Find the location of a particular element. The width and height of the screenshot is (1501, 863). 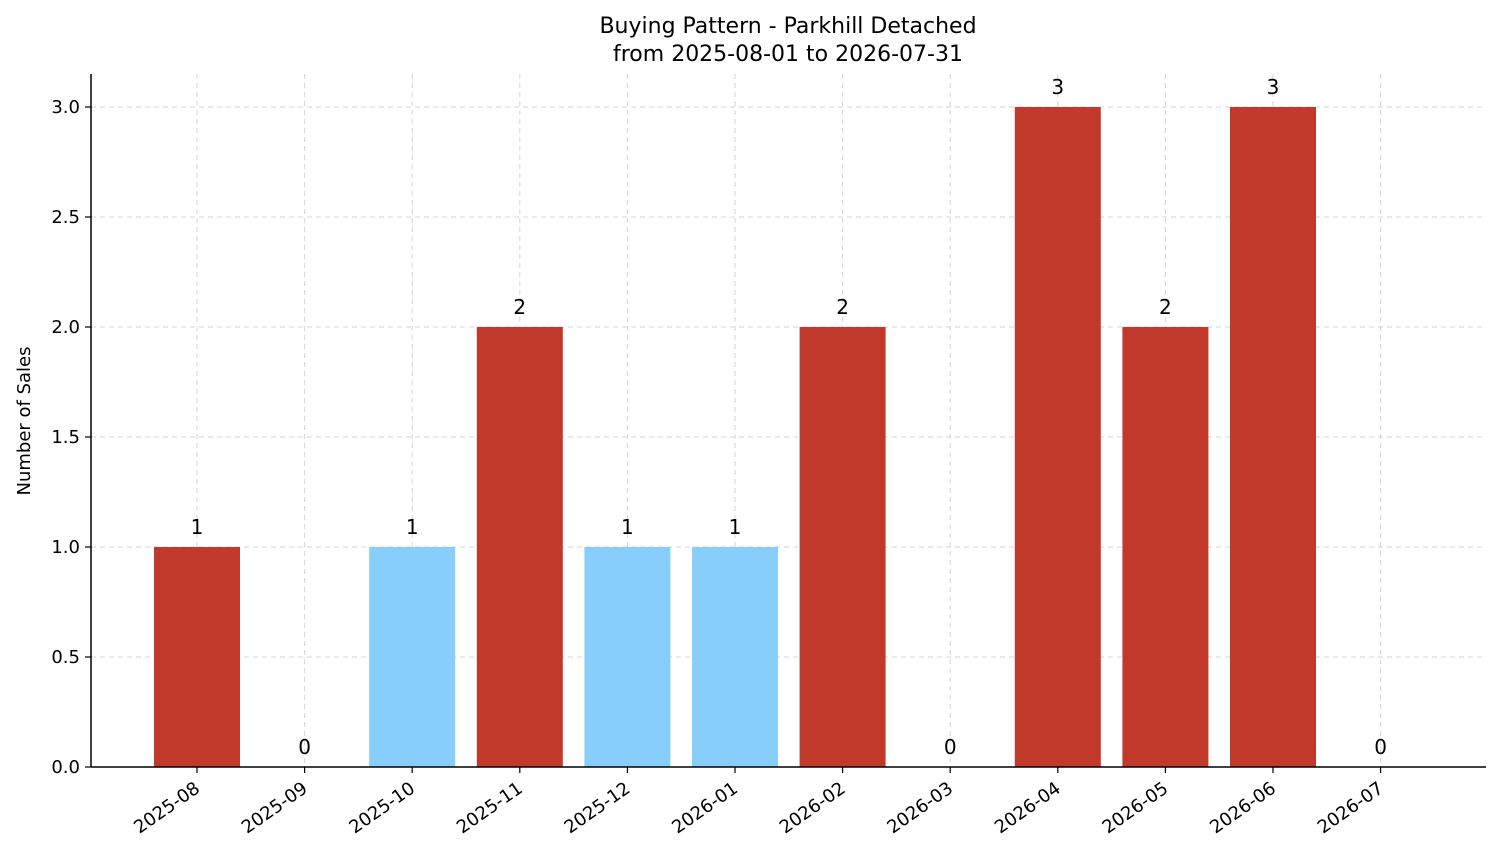

data-label-2025-10: 1 is located at coordinates (412, 527).